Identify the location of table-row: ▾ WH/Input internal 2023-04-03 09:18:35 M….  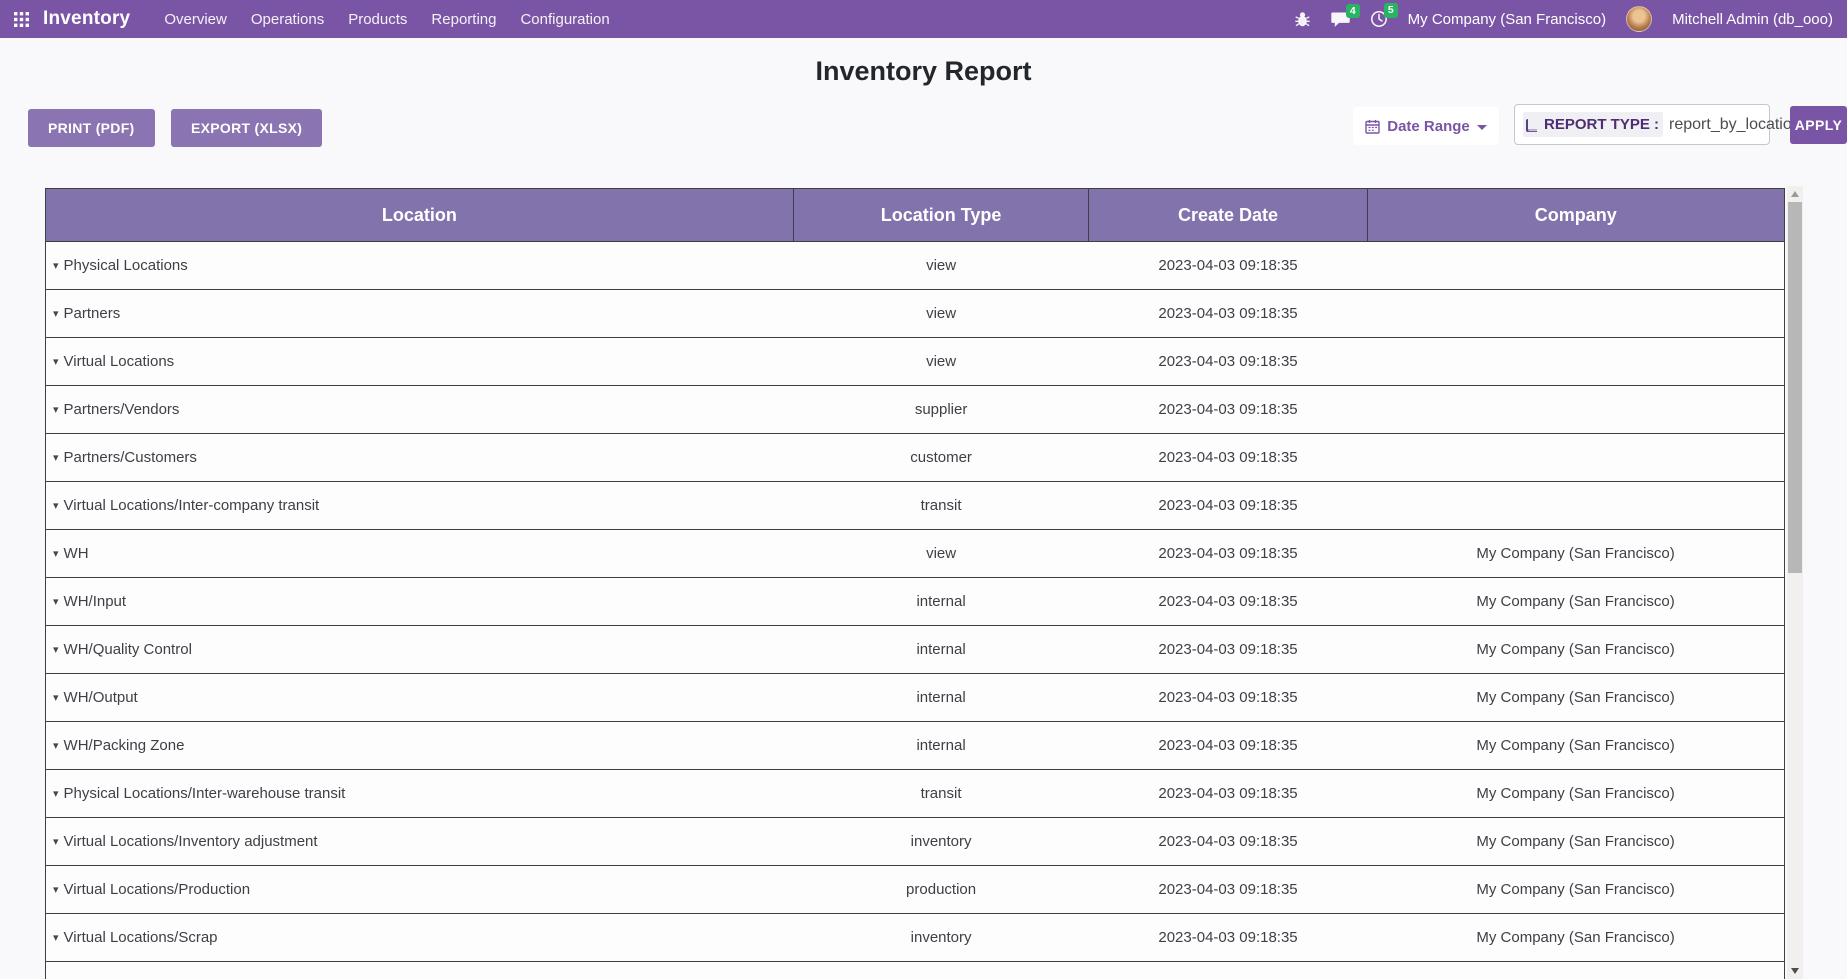
(915, 601).